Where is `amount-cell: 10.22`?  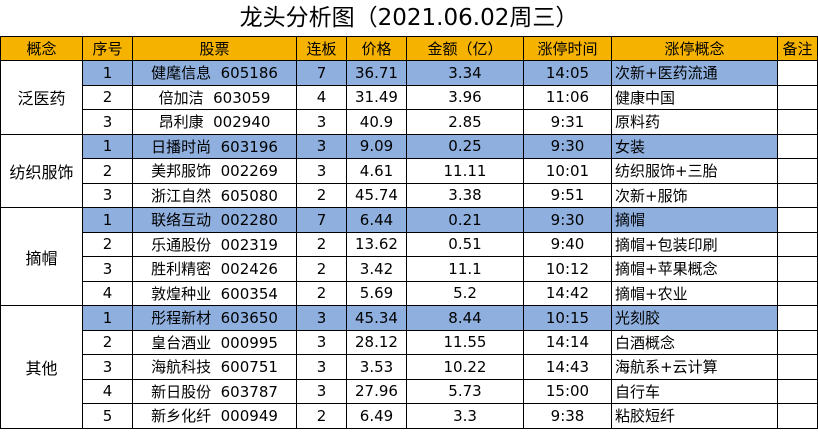
amount-cell: 10.22 is located at coordinates (465, 367).